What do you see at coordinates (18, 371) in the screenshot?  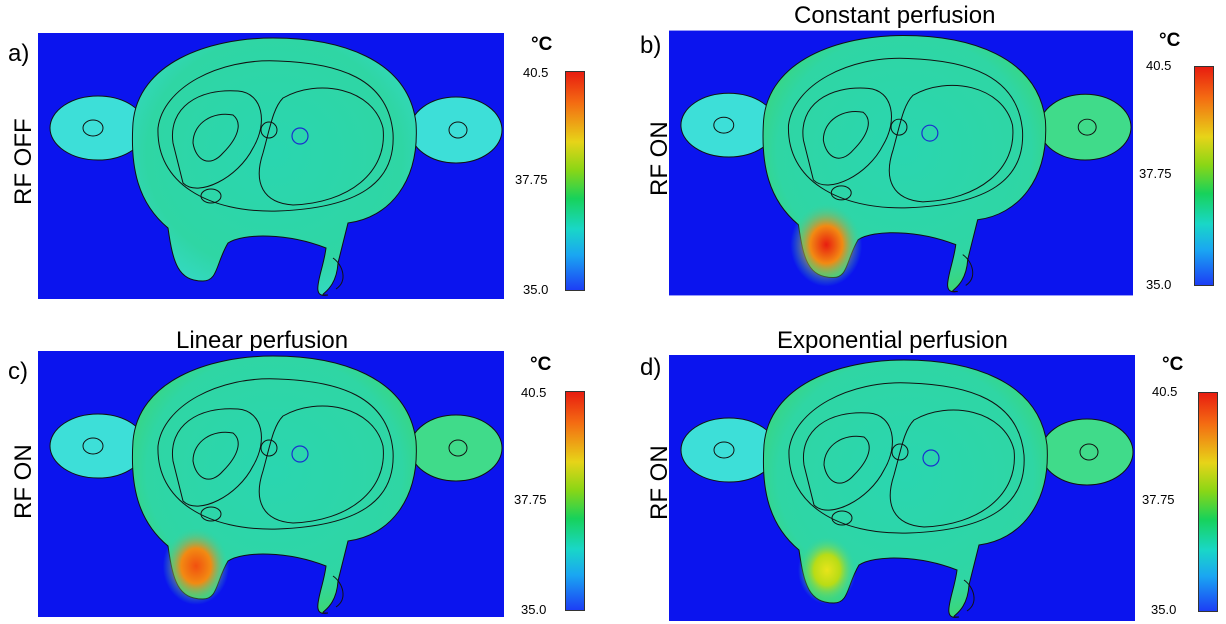 I see `panel-letter: c)` at bounding box center [18, 371].